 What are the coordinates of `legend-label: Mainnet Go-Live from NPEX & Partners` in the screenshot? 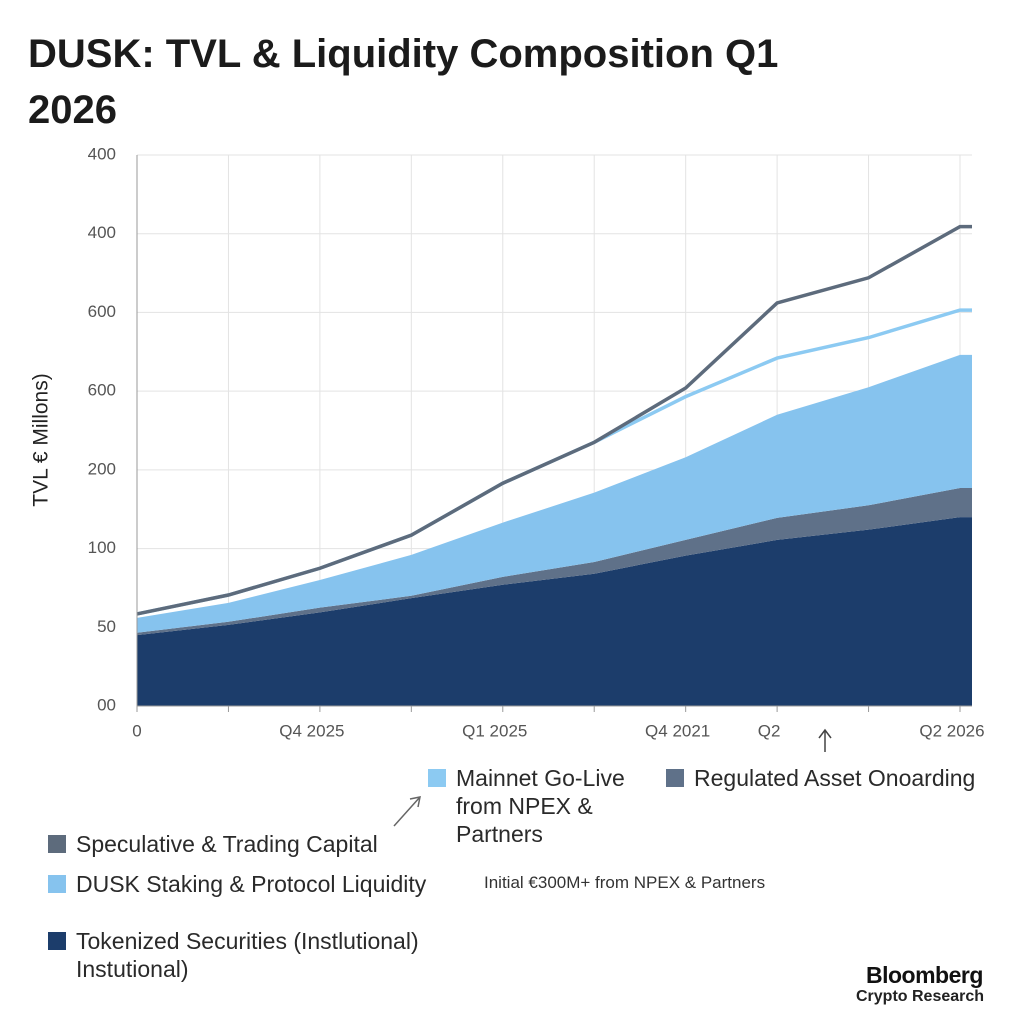 It's located at (540, 806).